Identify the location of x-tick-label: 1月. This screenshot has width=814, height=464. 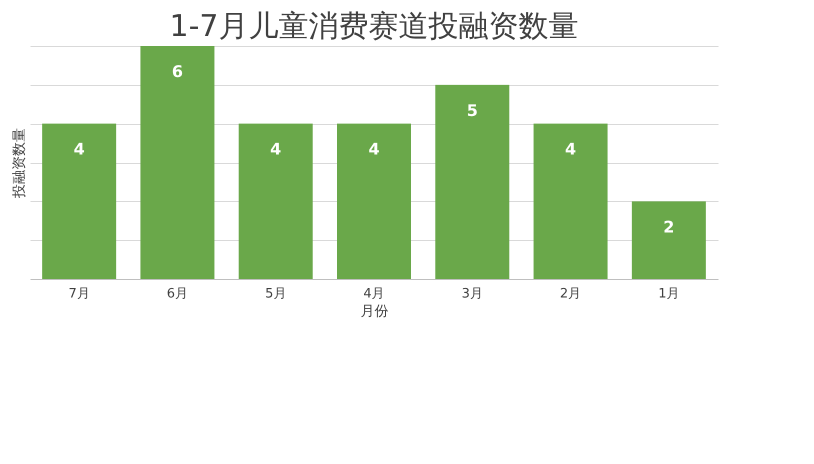
(669, 294).